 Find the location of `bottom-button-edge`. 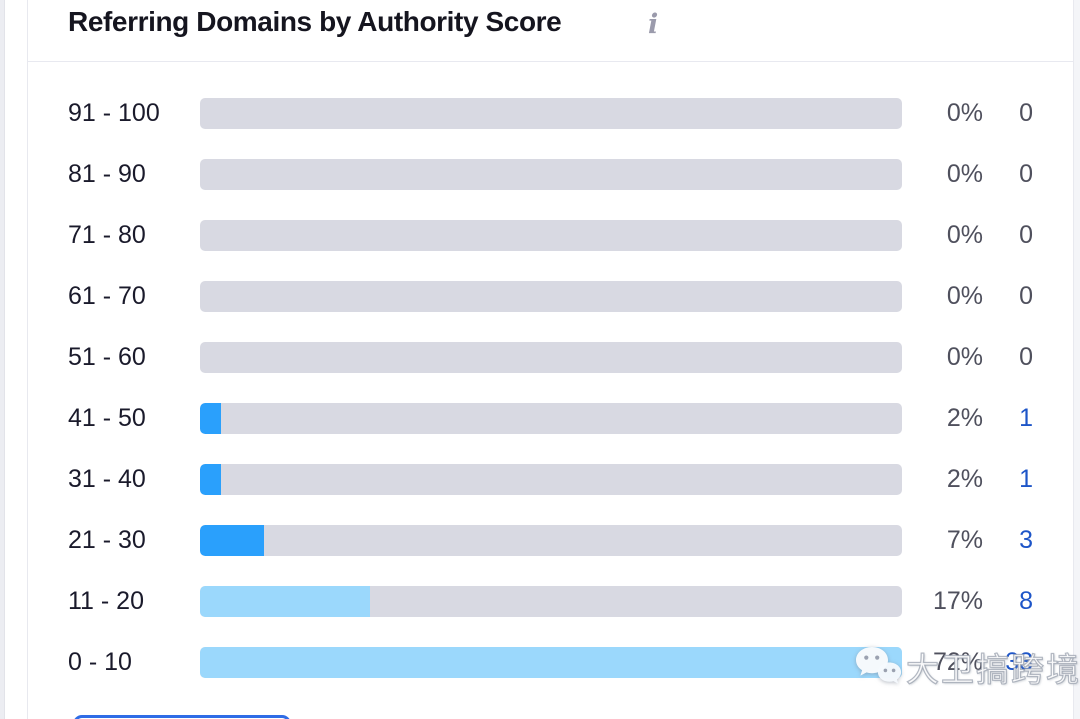

bottom-button-edge is located at coordinates (182, 717).